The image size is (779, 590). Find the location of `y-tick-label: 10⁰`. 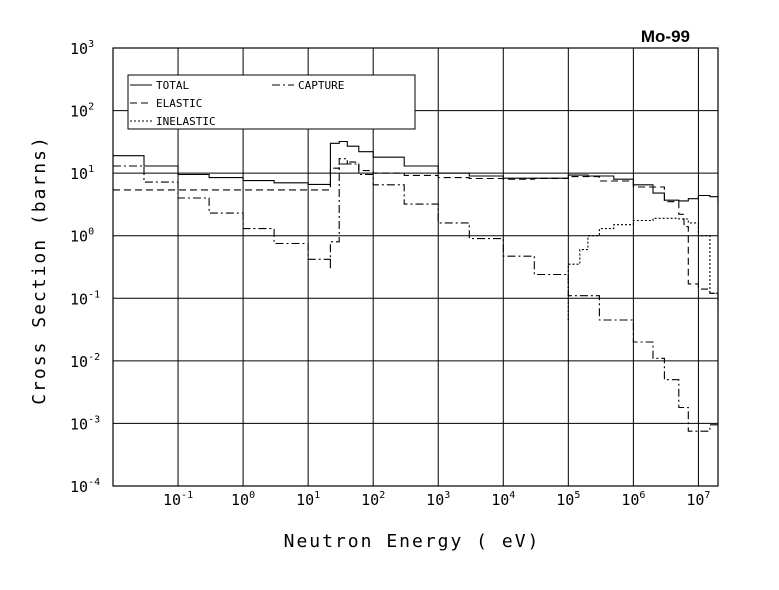

y-tick-label: 10⁰ is located at coordinates (82, 236).